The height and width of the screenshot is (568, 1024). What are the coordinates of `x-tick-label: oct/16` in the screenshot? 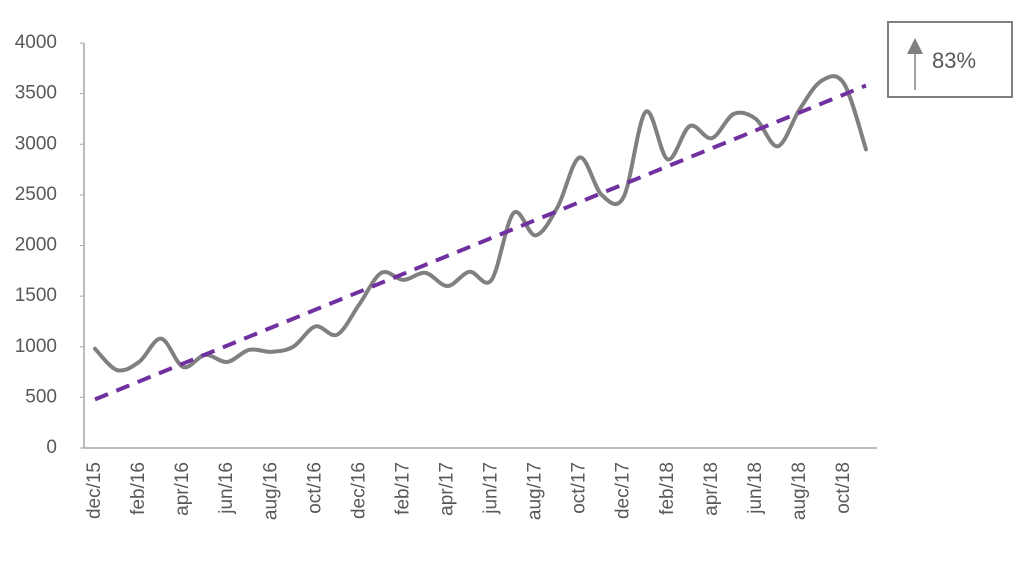 It's located at (314, 488).